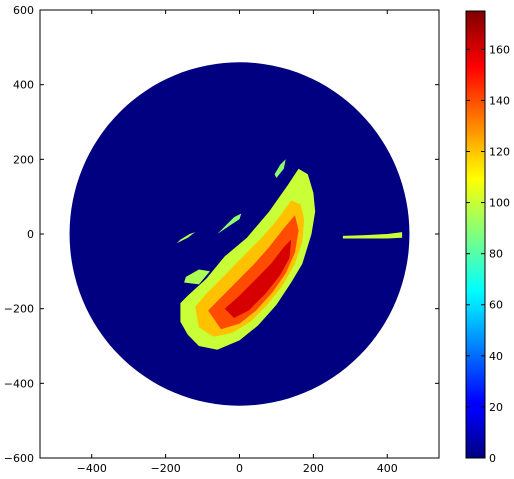 The height and width of the screenshot is (479, 514). I want to click on y-tick-label: 600, so click(23, 10).